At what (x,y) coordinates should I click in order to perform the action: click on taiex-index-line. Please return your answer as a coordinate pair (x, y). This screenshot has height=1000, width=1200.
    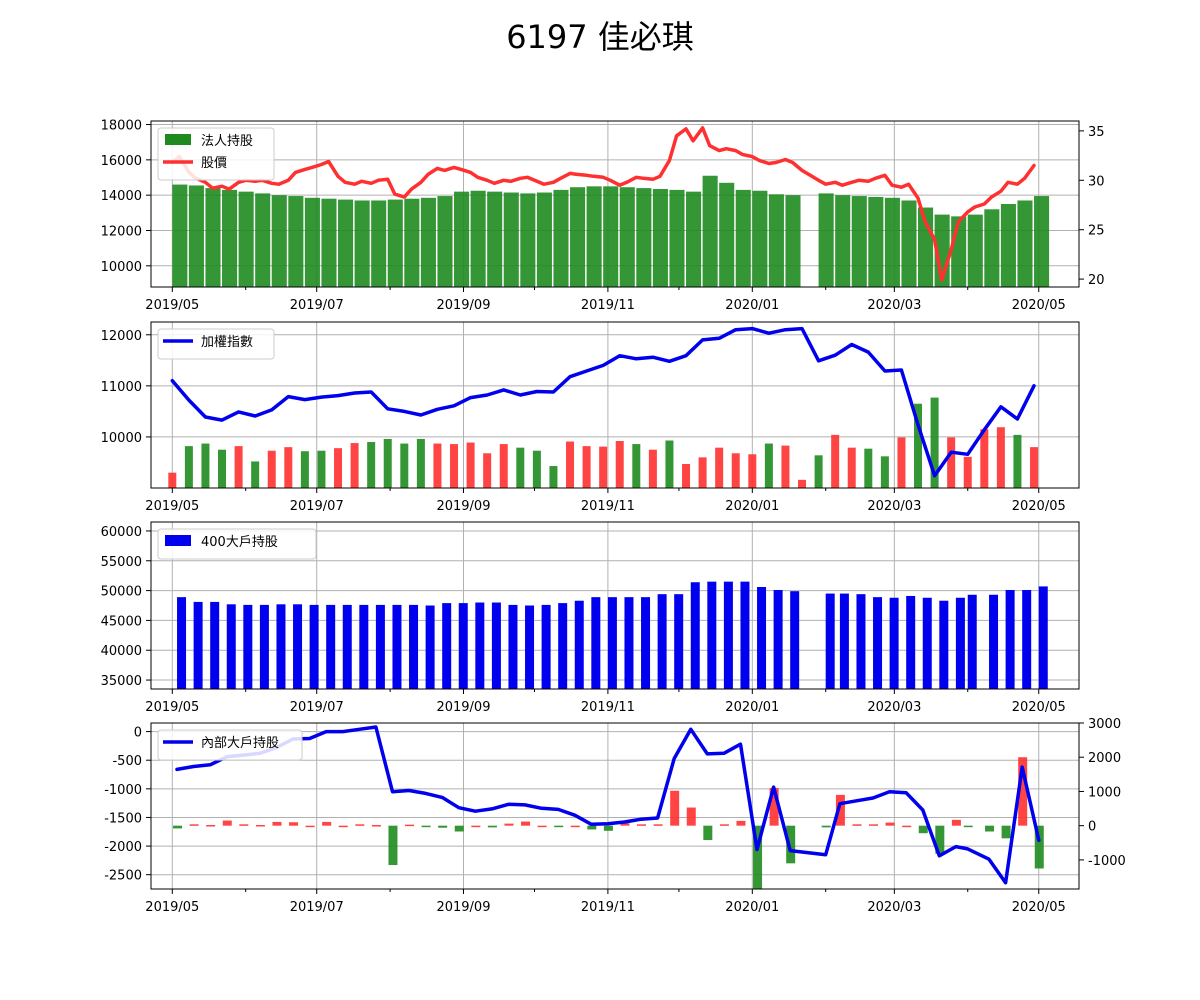
    Looking at the image, I should click on (603, 402).